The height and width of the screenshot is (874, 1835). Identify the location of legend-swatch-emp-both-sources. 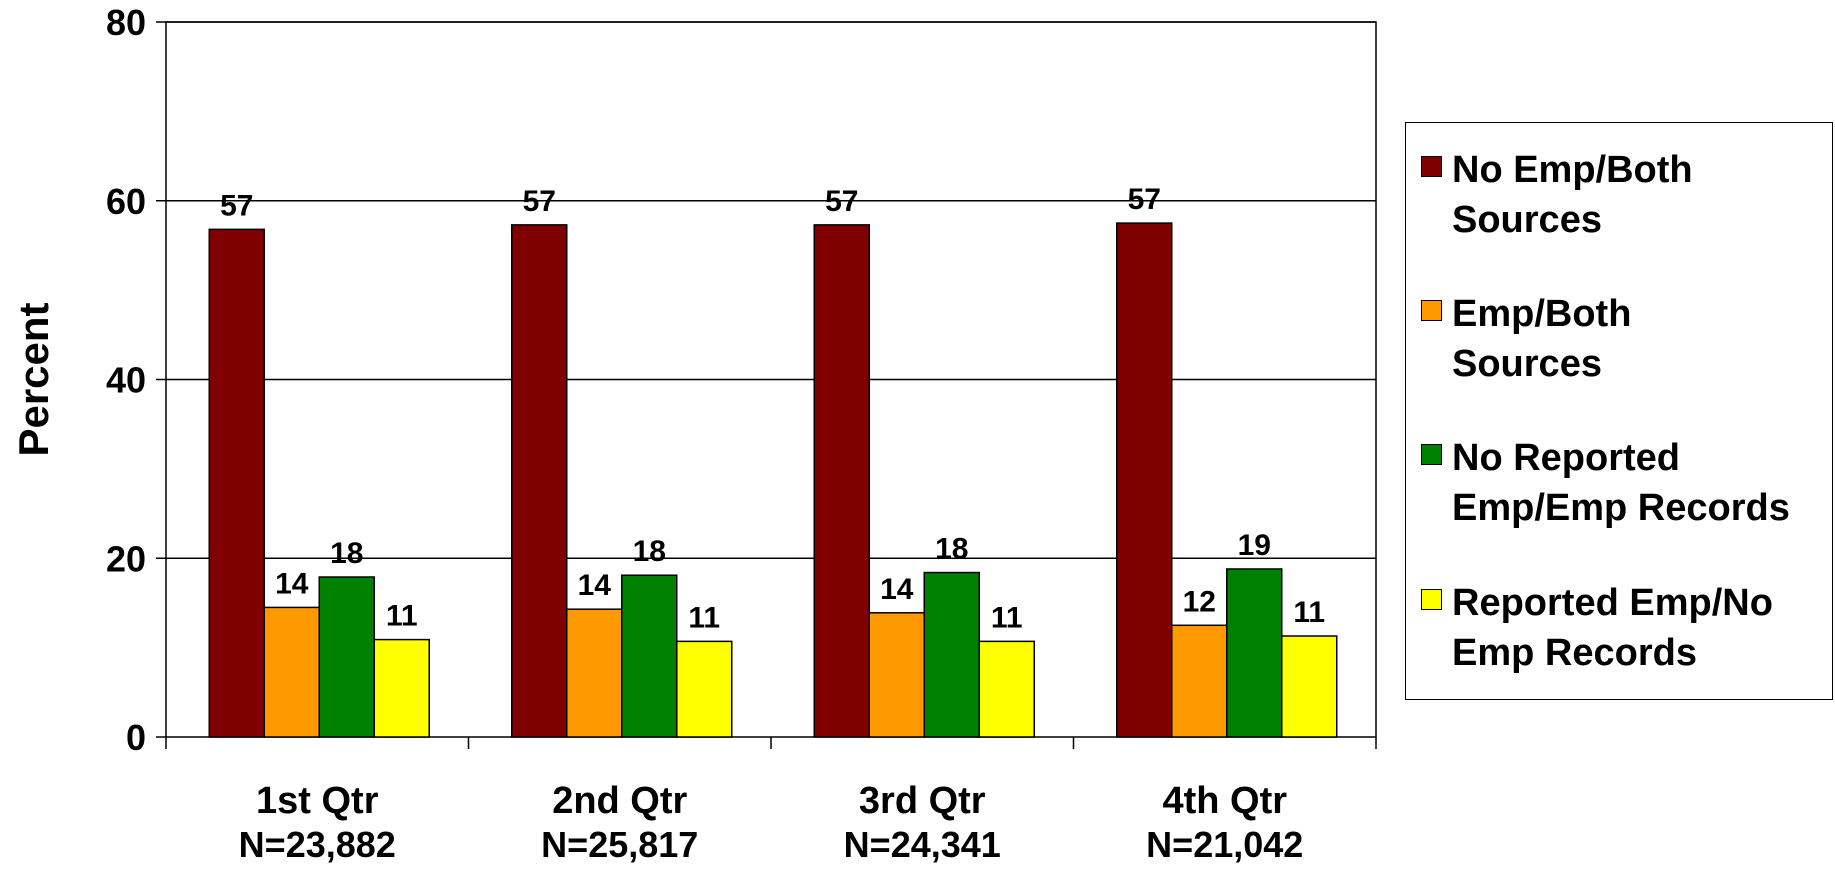
(1431, 310).